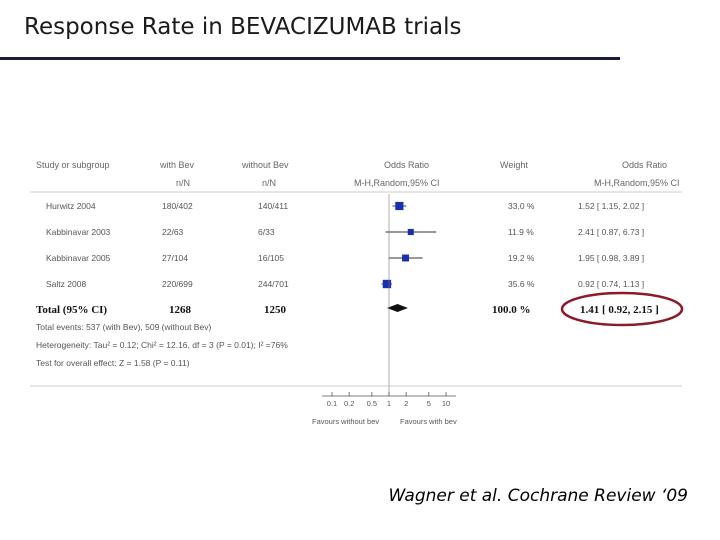  What do you see at coordinates (406, 165) in the screenshot?
I see `header-or-plot: Odds Ratio` at bounding box center [406, 165].